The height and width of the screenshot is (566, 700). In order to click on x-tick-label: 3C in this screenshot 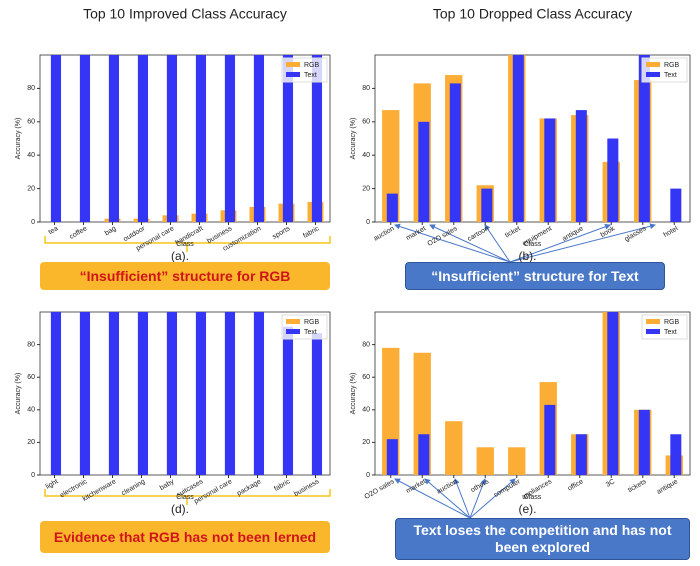, I will do `click(610, 483)`.